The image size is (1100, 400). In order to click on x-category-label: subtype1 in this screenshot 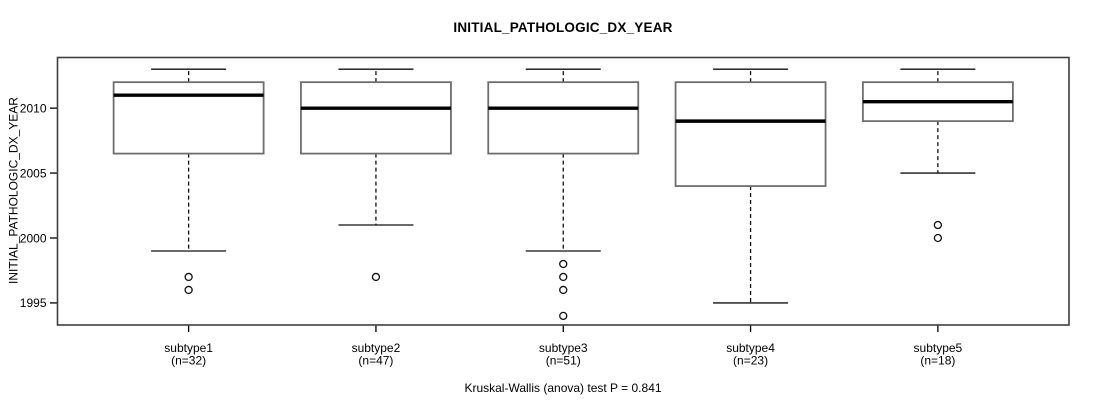, I will do `click(188, 348)`.